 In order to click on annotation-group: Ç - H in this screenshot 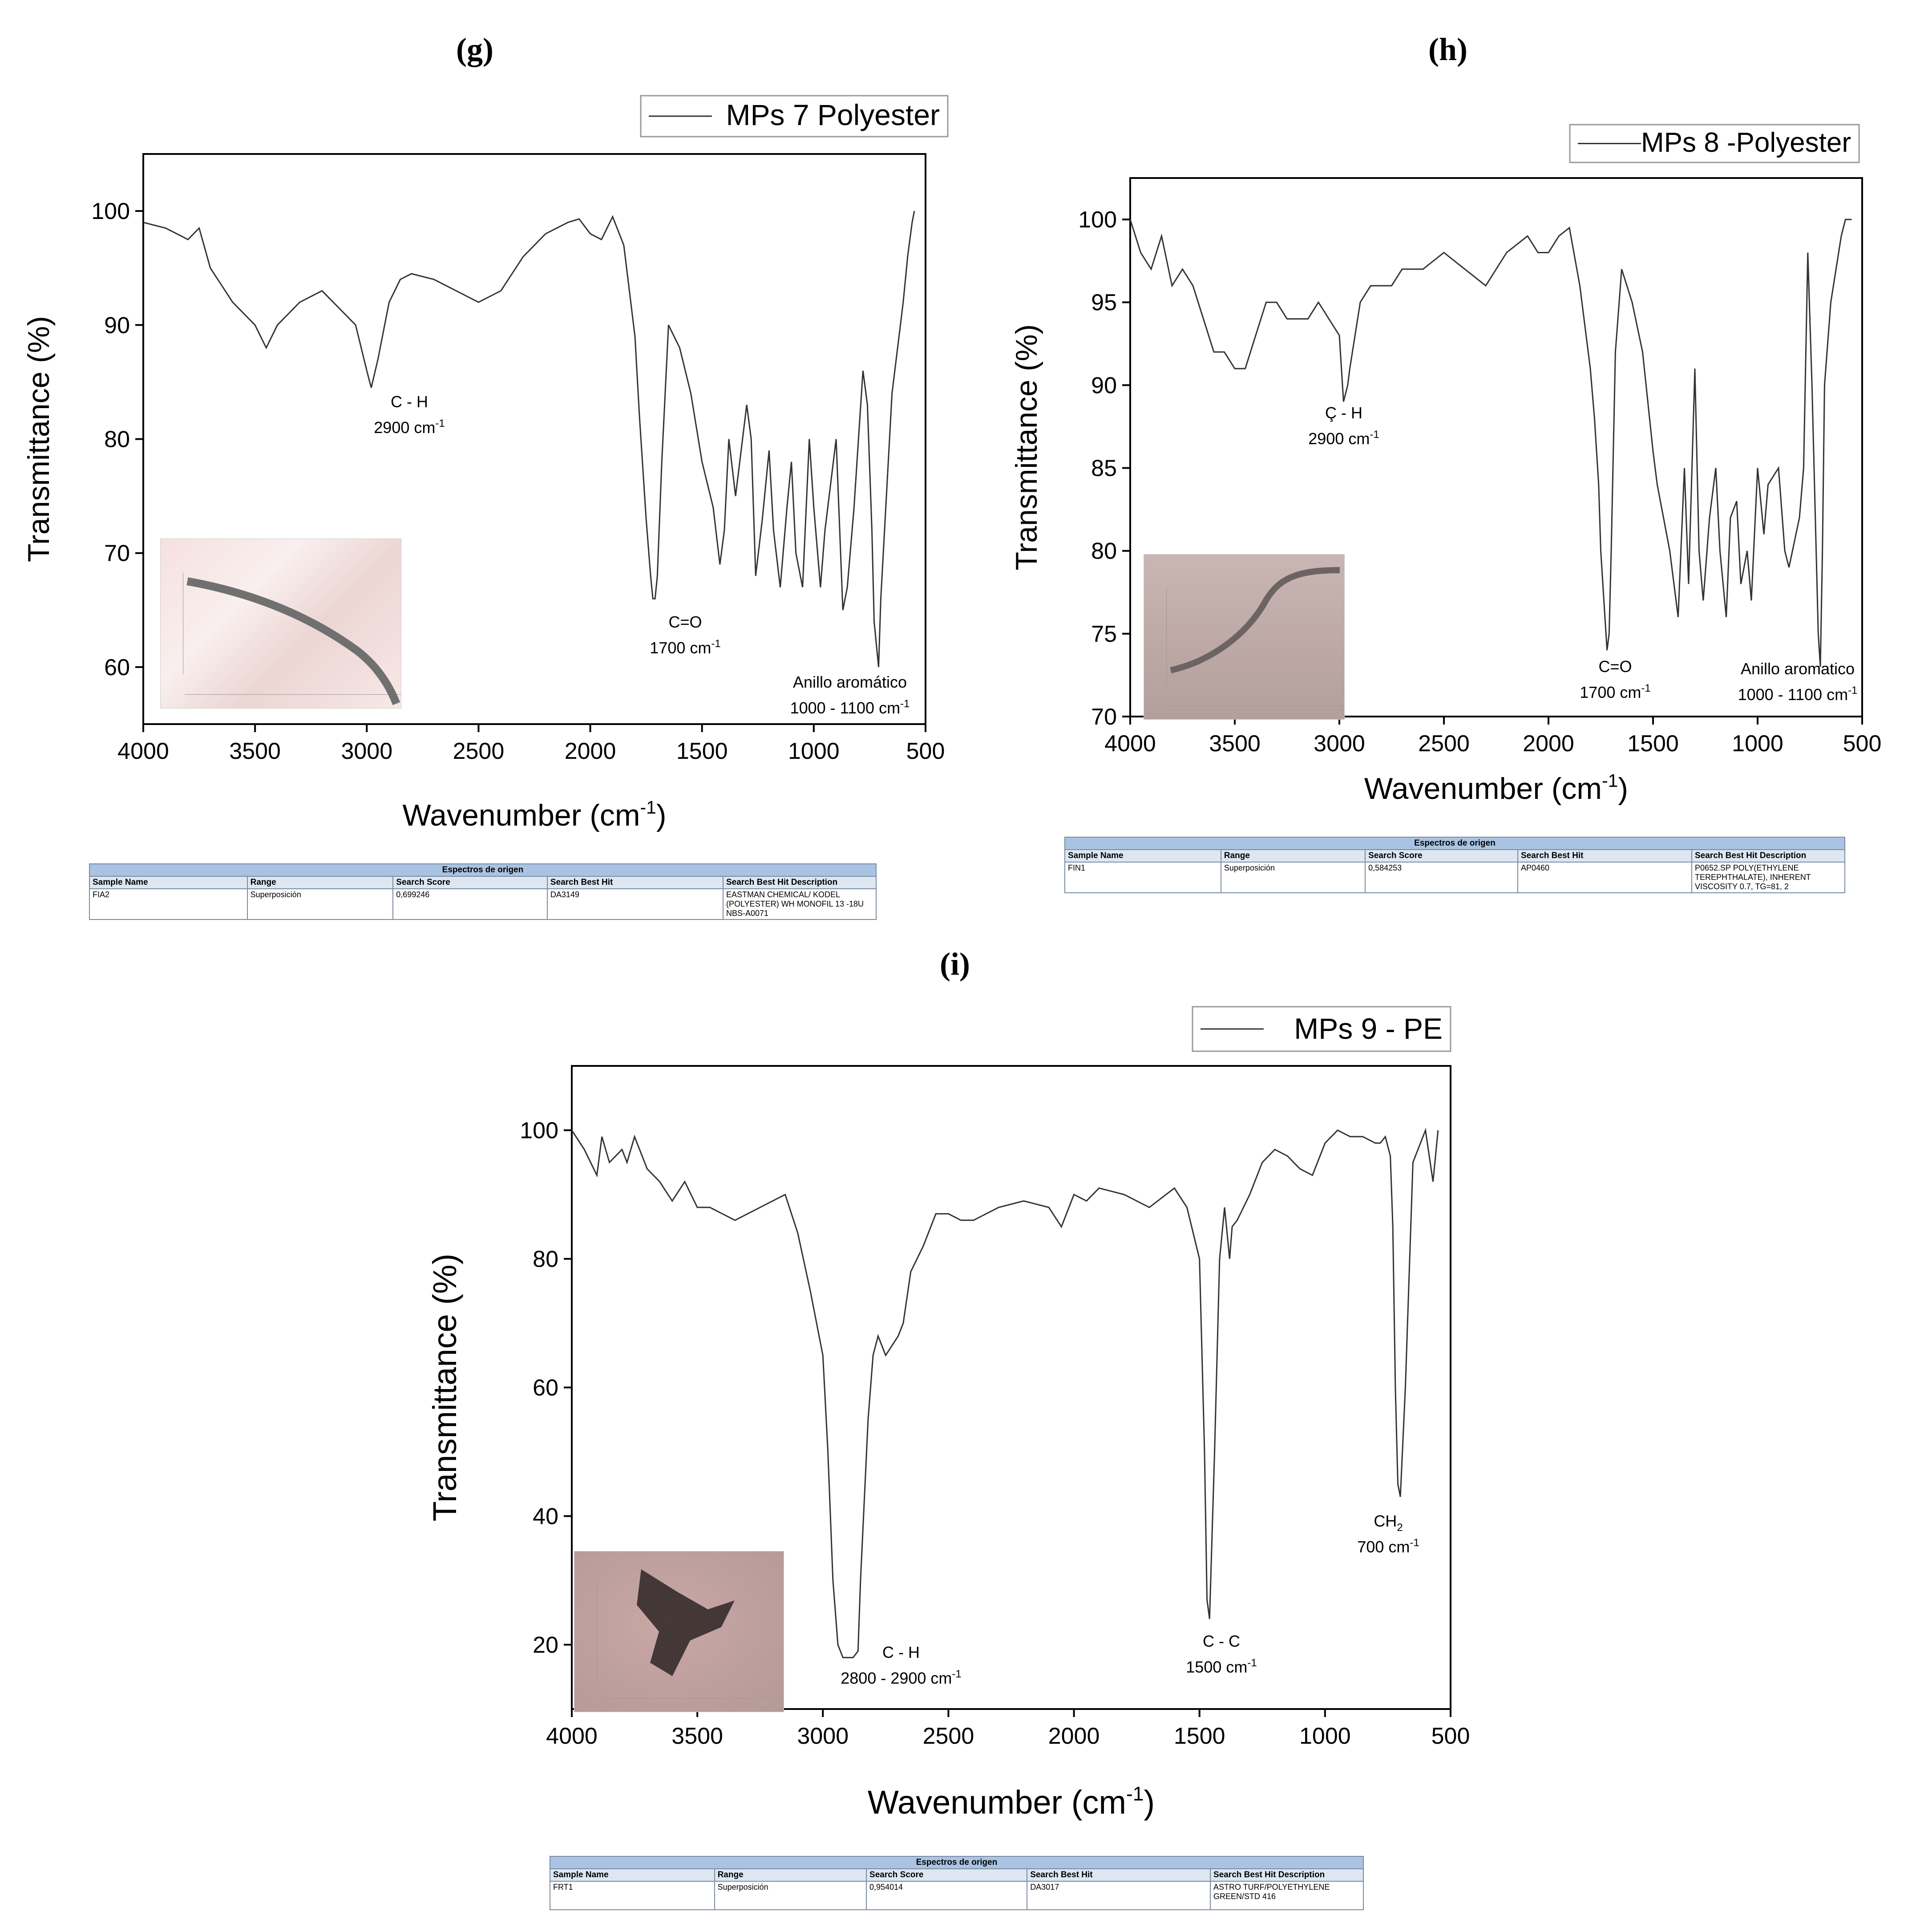, I will do `click(1344, 413)`.